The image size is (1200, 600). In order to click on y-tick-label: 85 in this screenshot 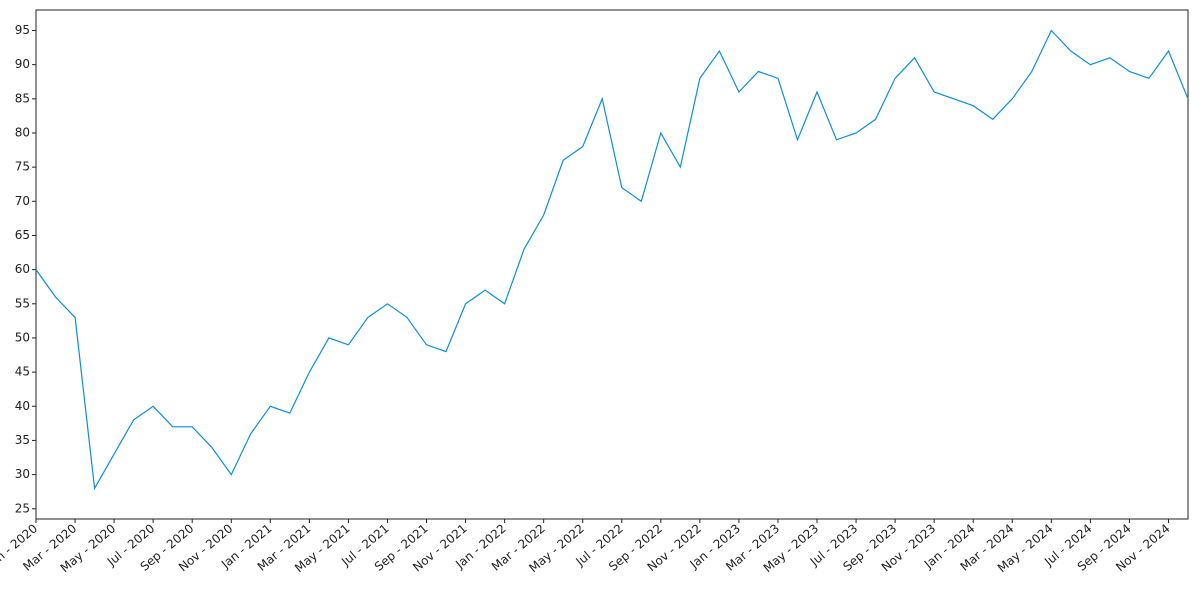, I will do `click(22, 98)`.